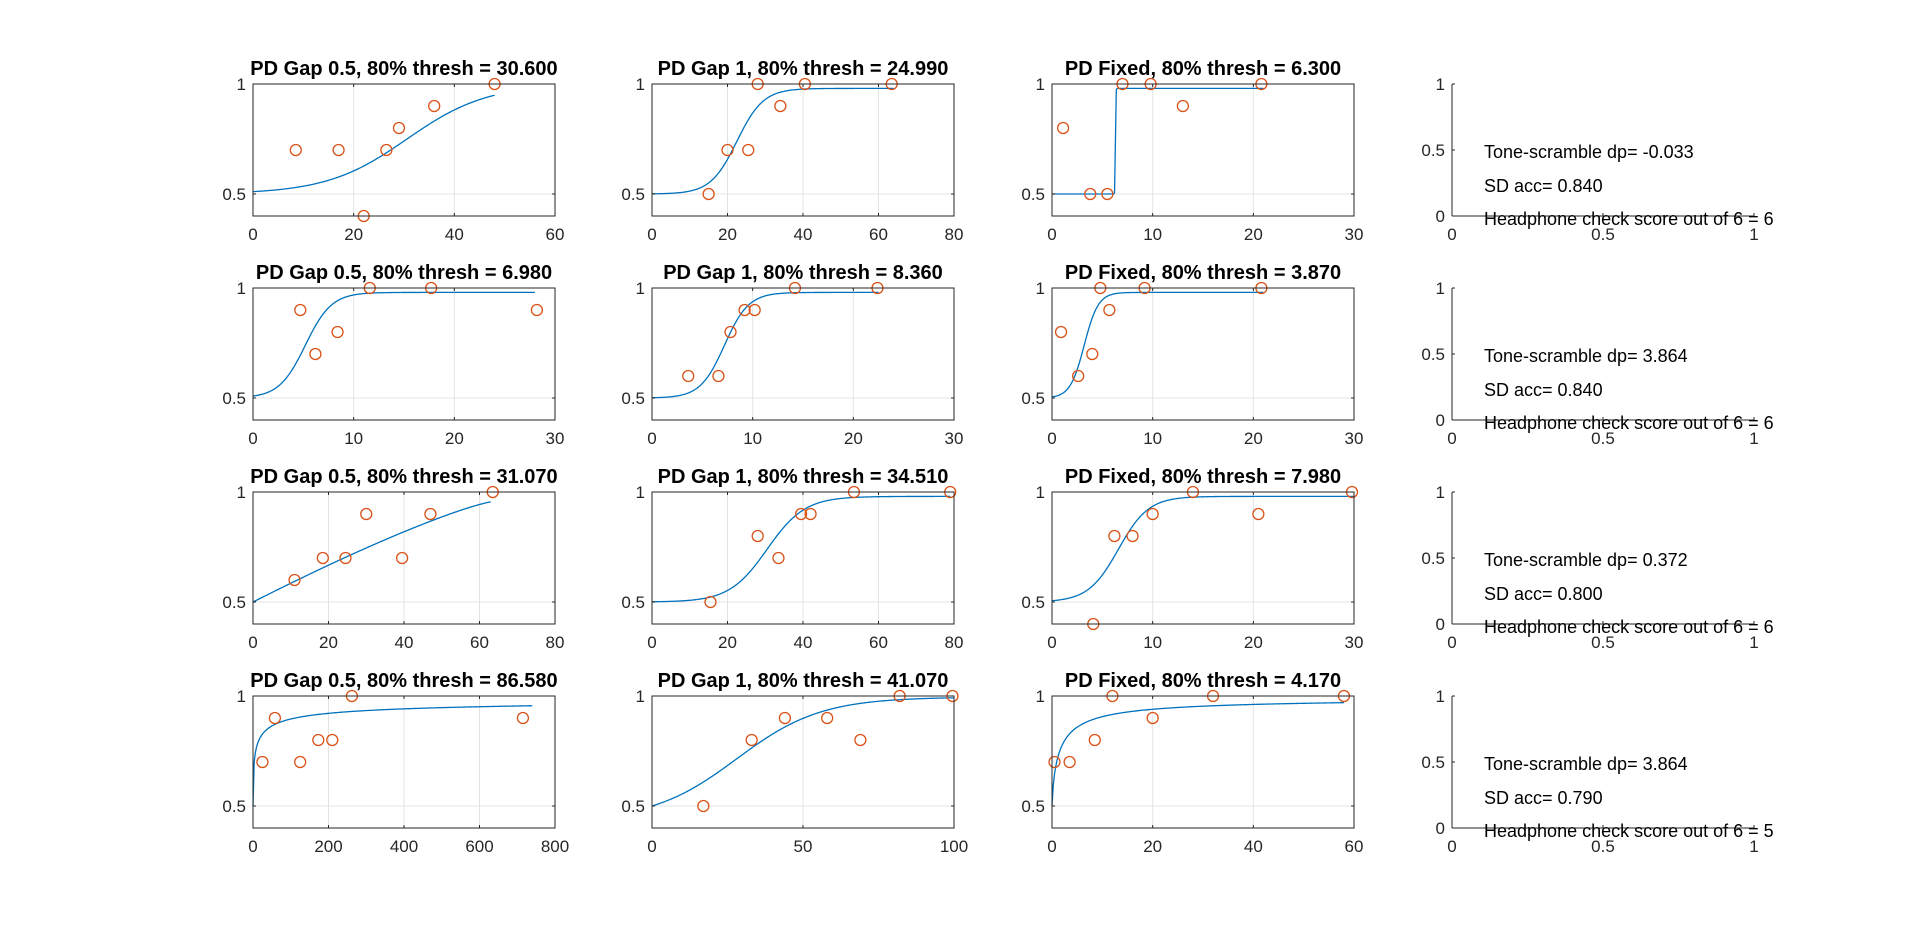  What do you see at coordinates (1589, 152) in the screenshot?
I see `annotation-text: Tone-scramble dp= -0.033` at bounding box center [1589, 152].